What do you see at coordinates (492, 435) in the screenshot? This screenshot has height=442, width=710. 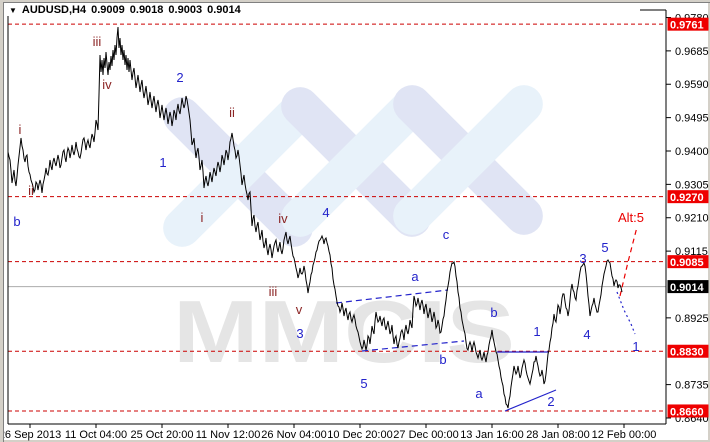 I see `date-tick-label: 13 Jan 16:00` at bounding box center [492, 435].